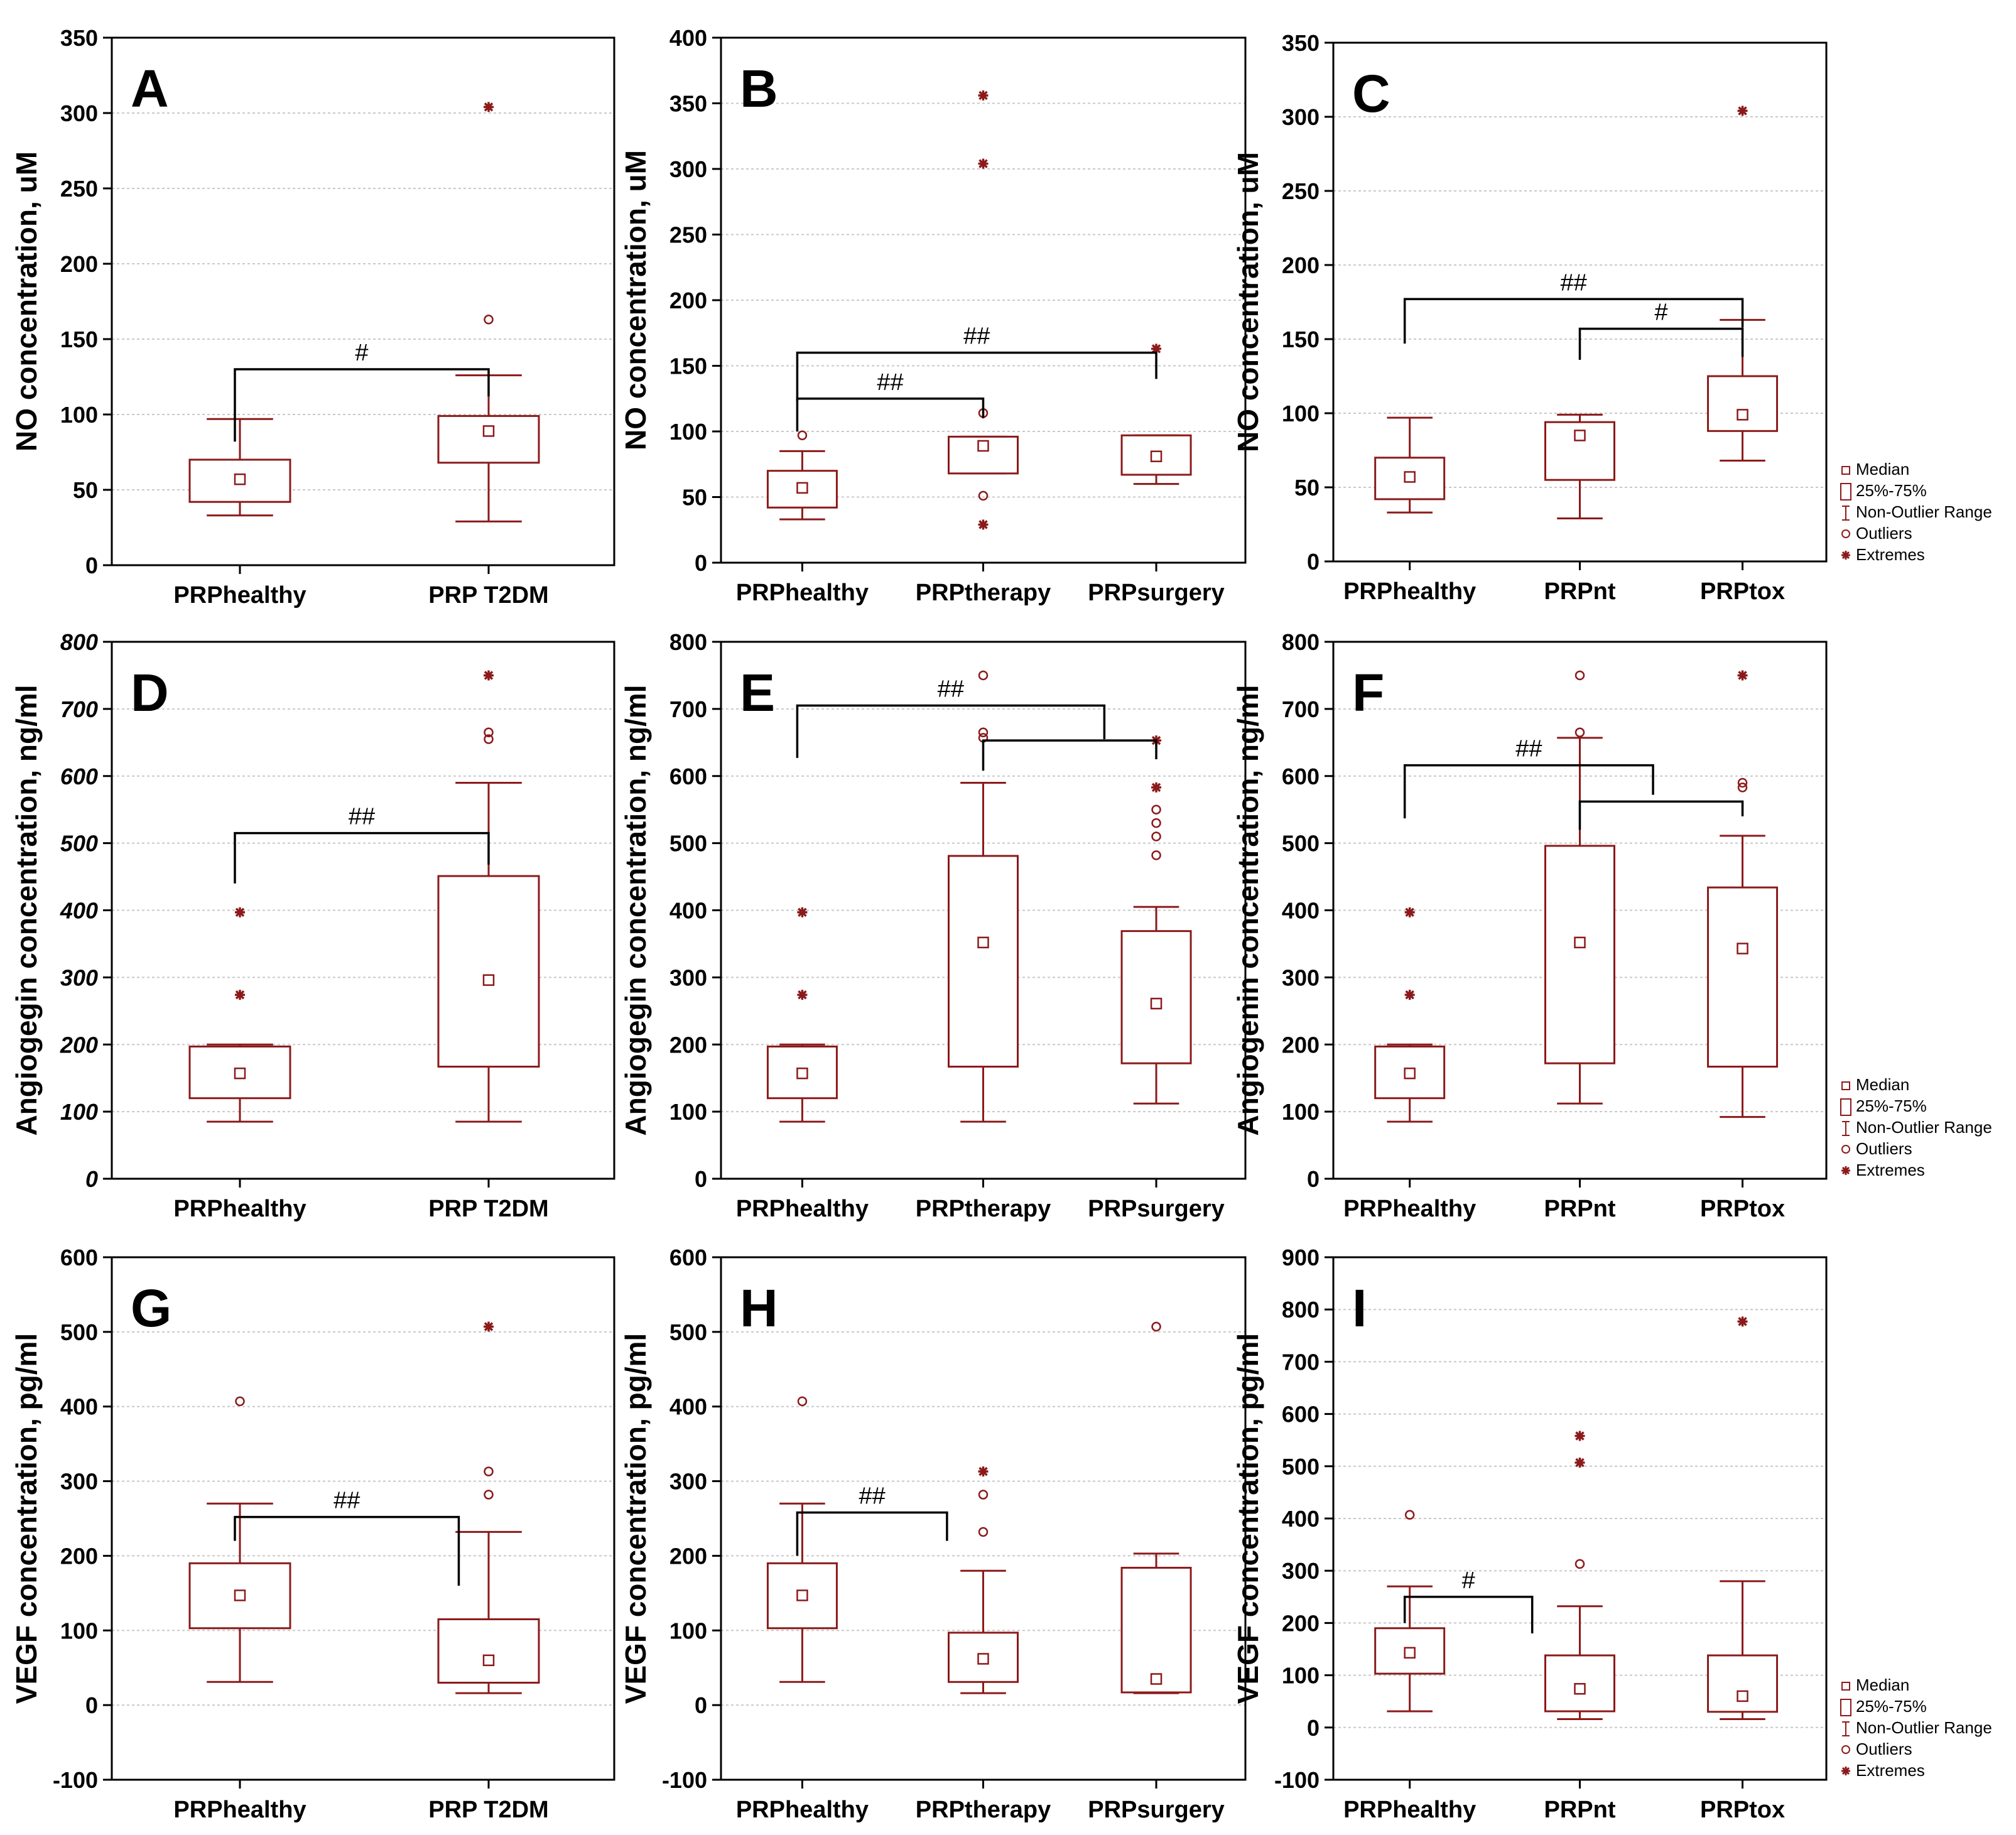 Image resolution: width=2016 pixels, height=1835 pixels. What do you see at coordinates (1924, 1127) in the screenshot?
I see `legend-range-label: Non-Outlier Range` at bounding box center [1924, 1127].